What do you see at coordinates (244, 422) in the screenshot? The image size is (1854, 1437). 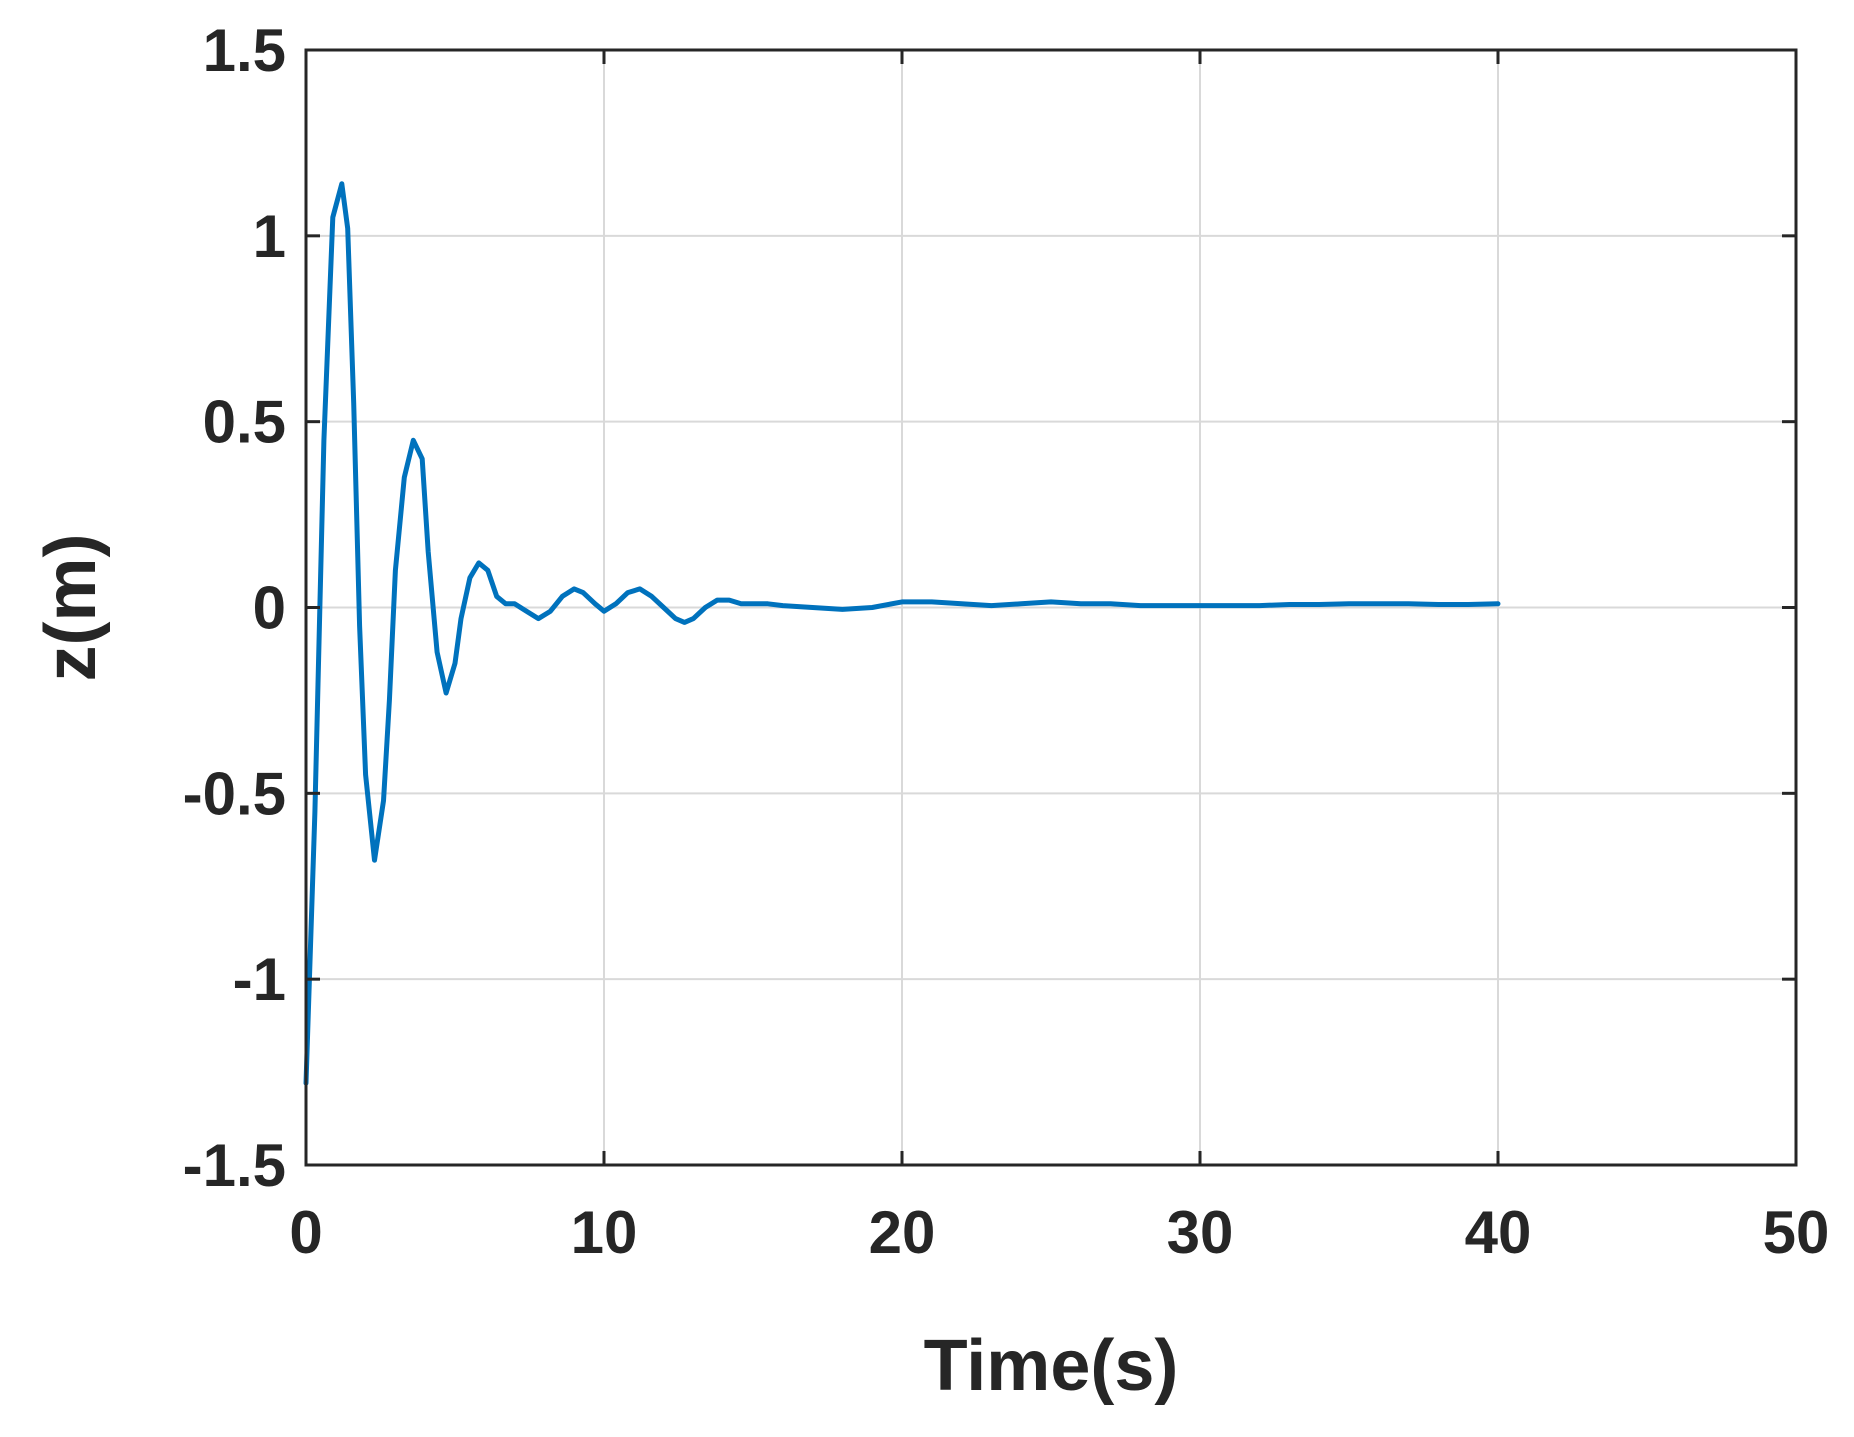 I see `y-tick-label: 0.5` at bounding box center [244, 422].